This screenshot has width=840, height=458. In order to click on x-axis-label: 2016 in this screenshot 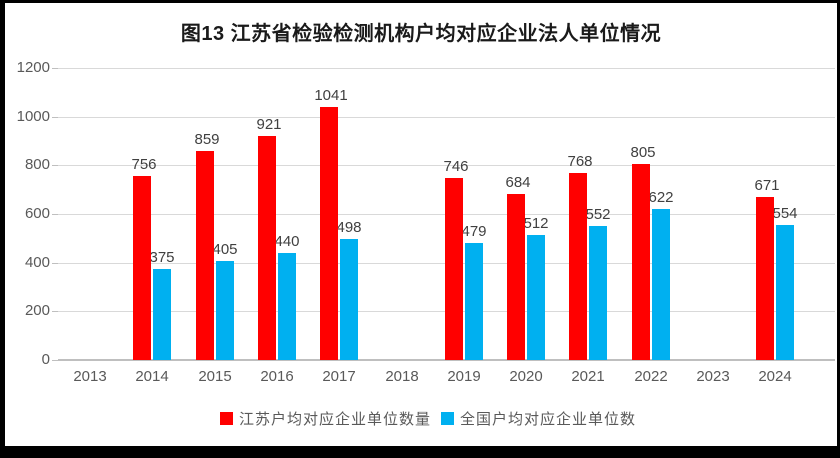, I will do `click(277, 376)`.